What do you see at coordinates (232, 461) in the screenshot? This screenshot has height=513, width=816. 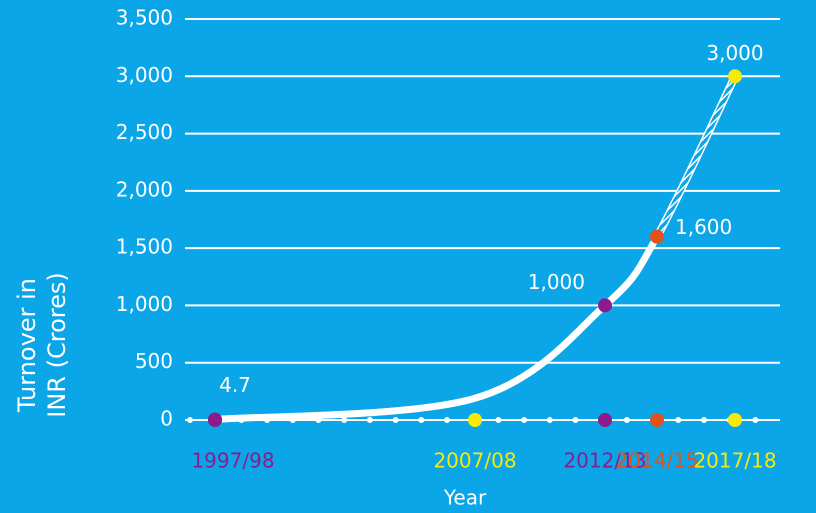 I see `x-tick-label: 1997/98` at bounding box center [232, 461].